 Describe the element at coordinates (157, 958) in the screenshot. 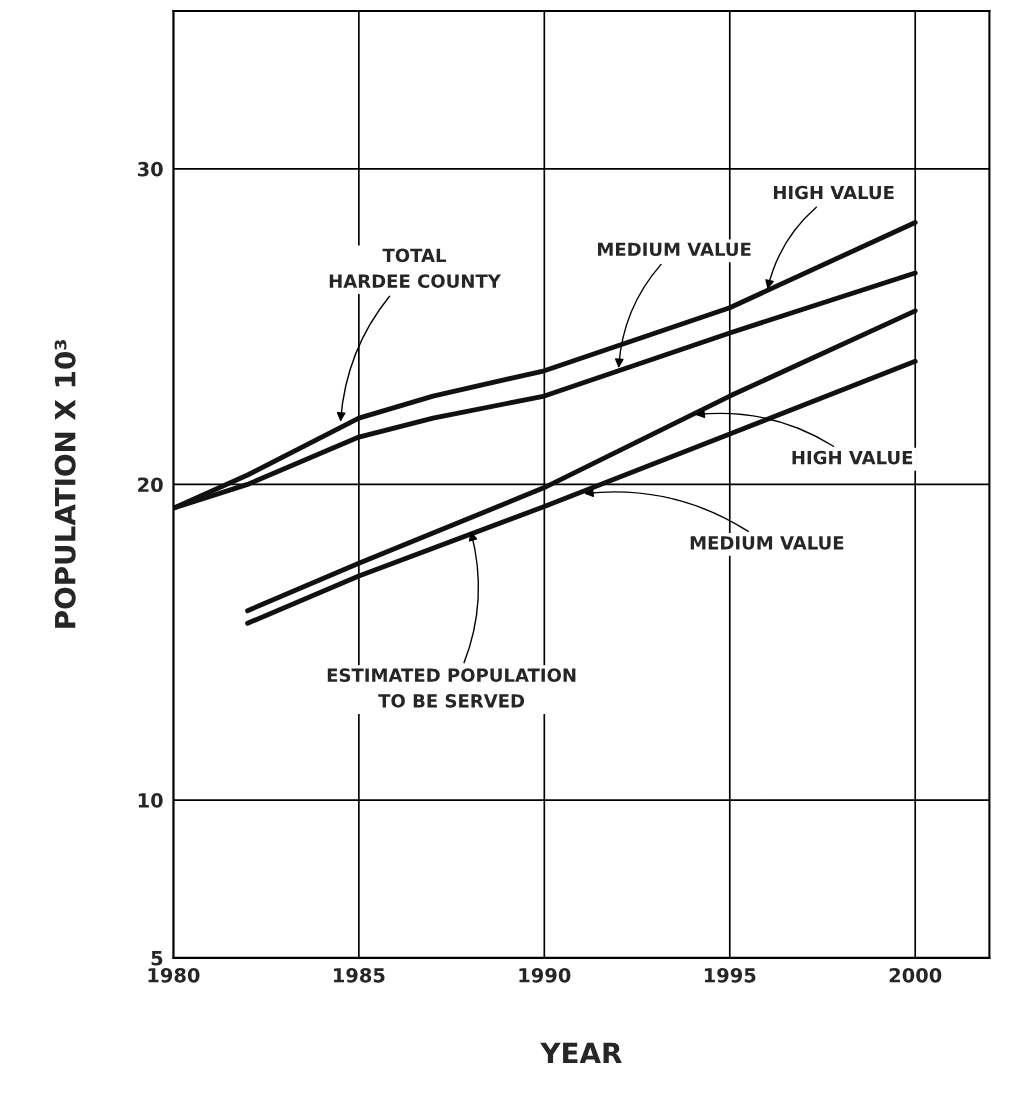

I see `y-tick-label: 5` at that location.